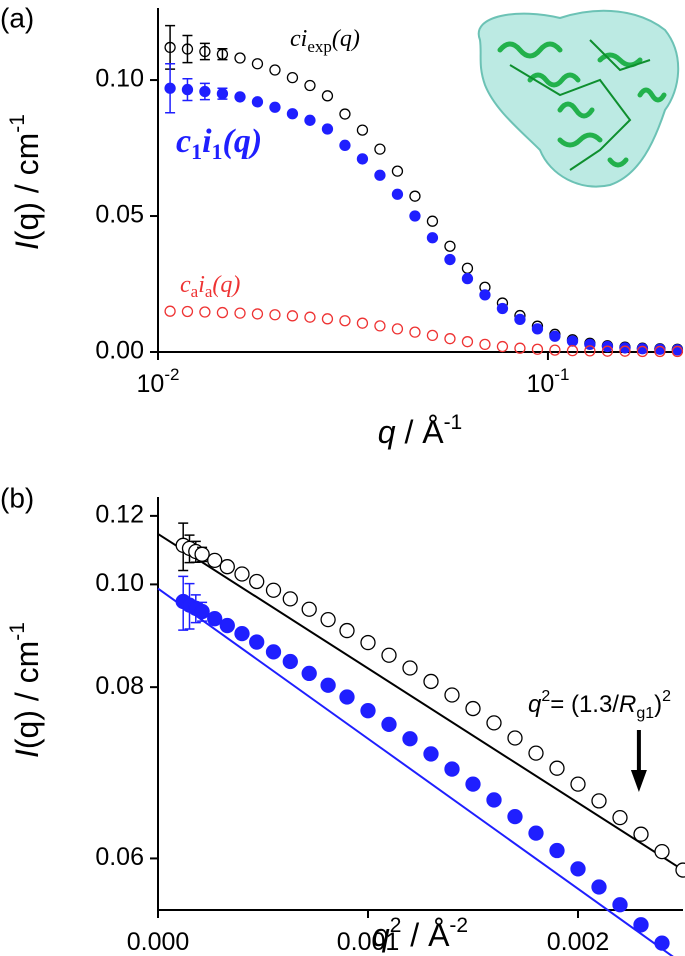  Describe the element at coordinates (627, 704) in the screenshot. I see `label-part: R` at that location.